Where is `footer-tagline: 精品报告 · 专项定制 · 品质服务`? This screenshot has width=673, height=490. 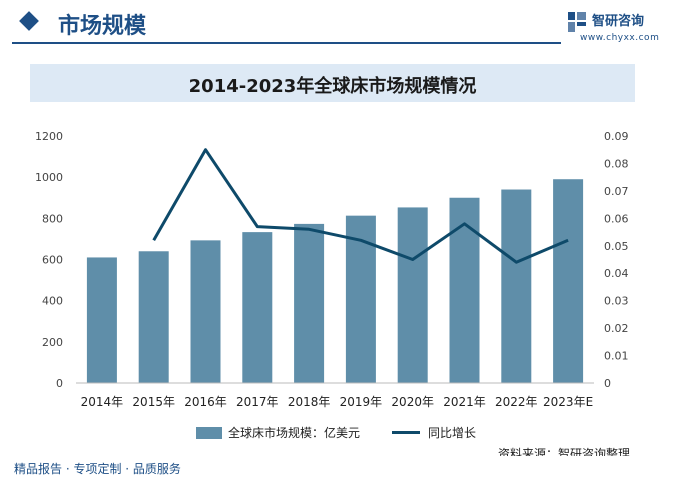 footer-tagline: 精品报告 · 专项定制 · 品质服务 is located at coordinates (97, 469).